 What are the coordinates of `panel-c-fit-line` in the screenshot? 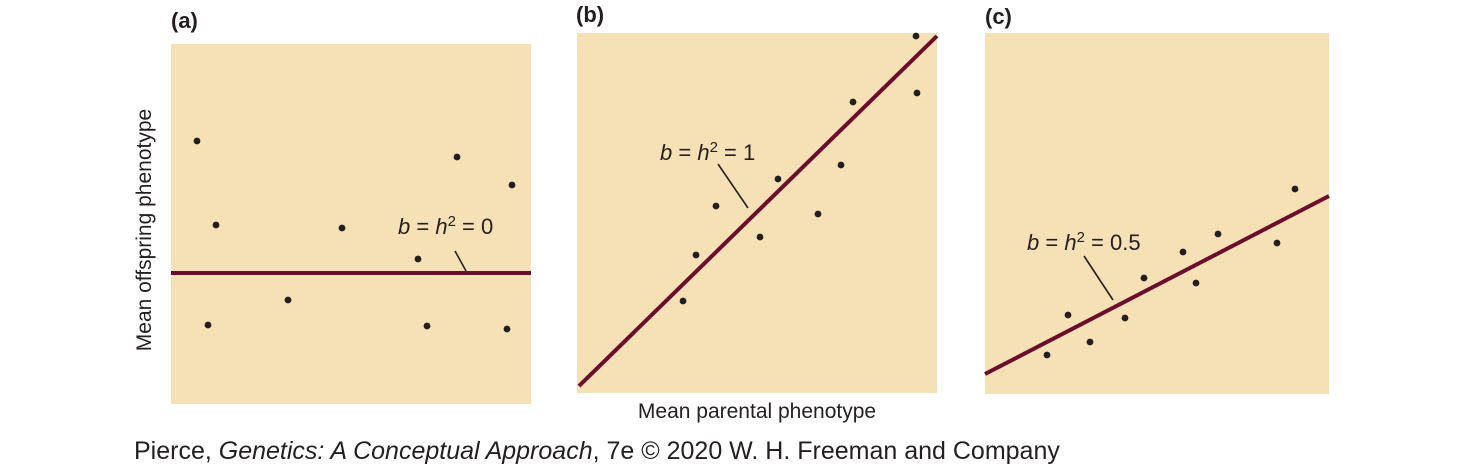 It's located at (1157, 285).